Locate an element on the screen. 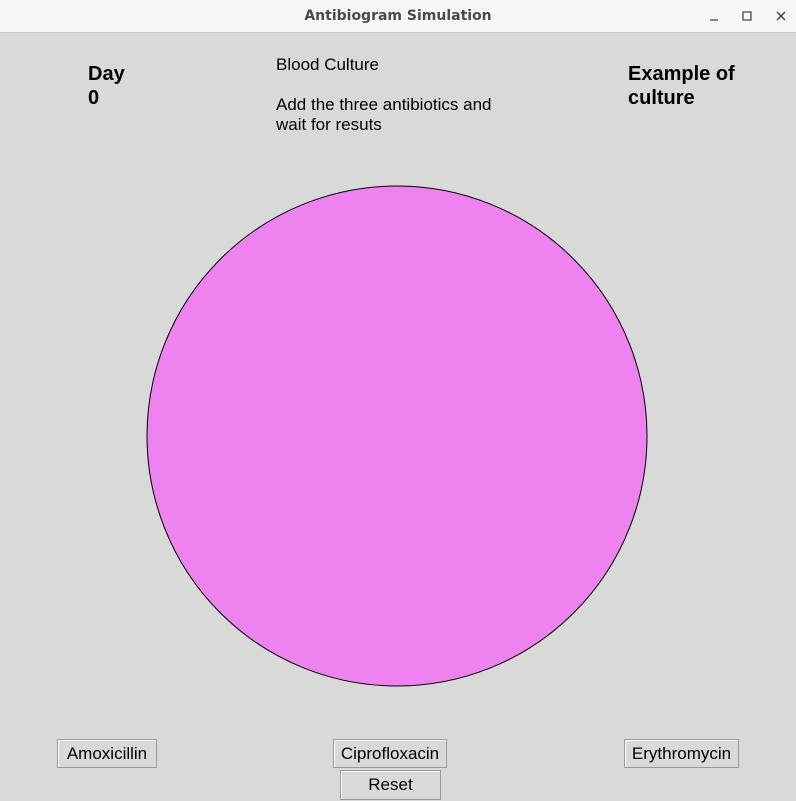 The height and width of the screenshot is (801, 796). example-culture-label: Example of culture is located at coordinates (681, 86).